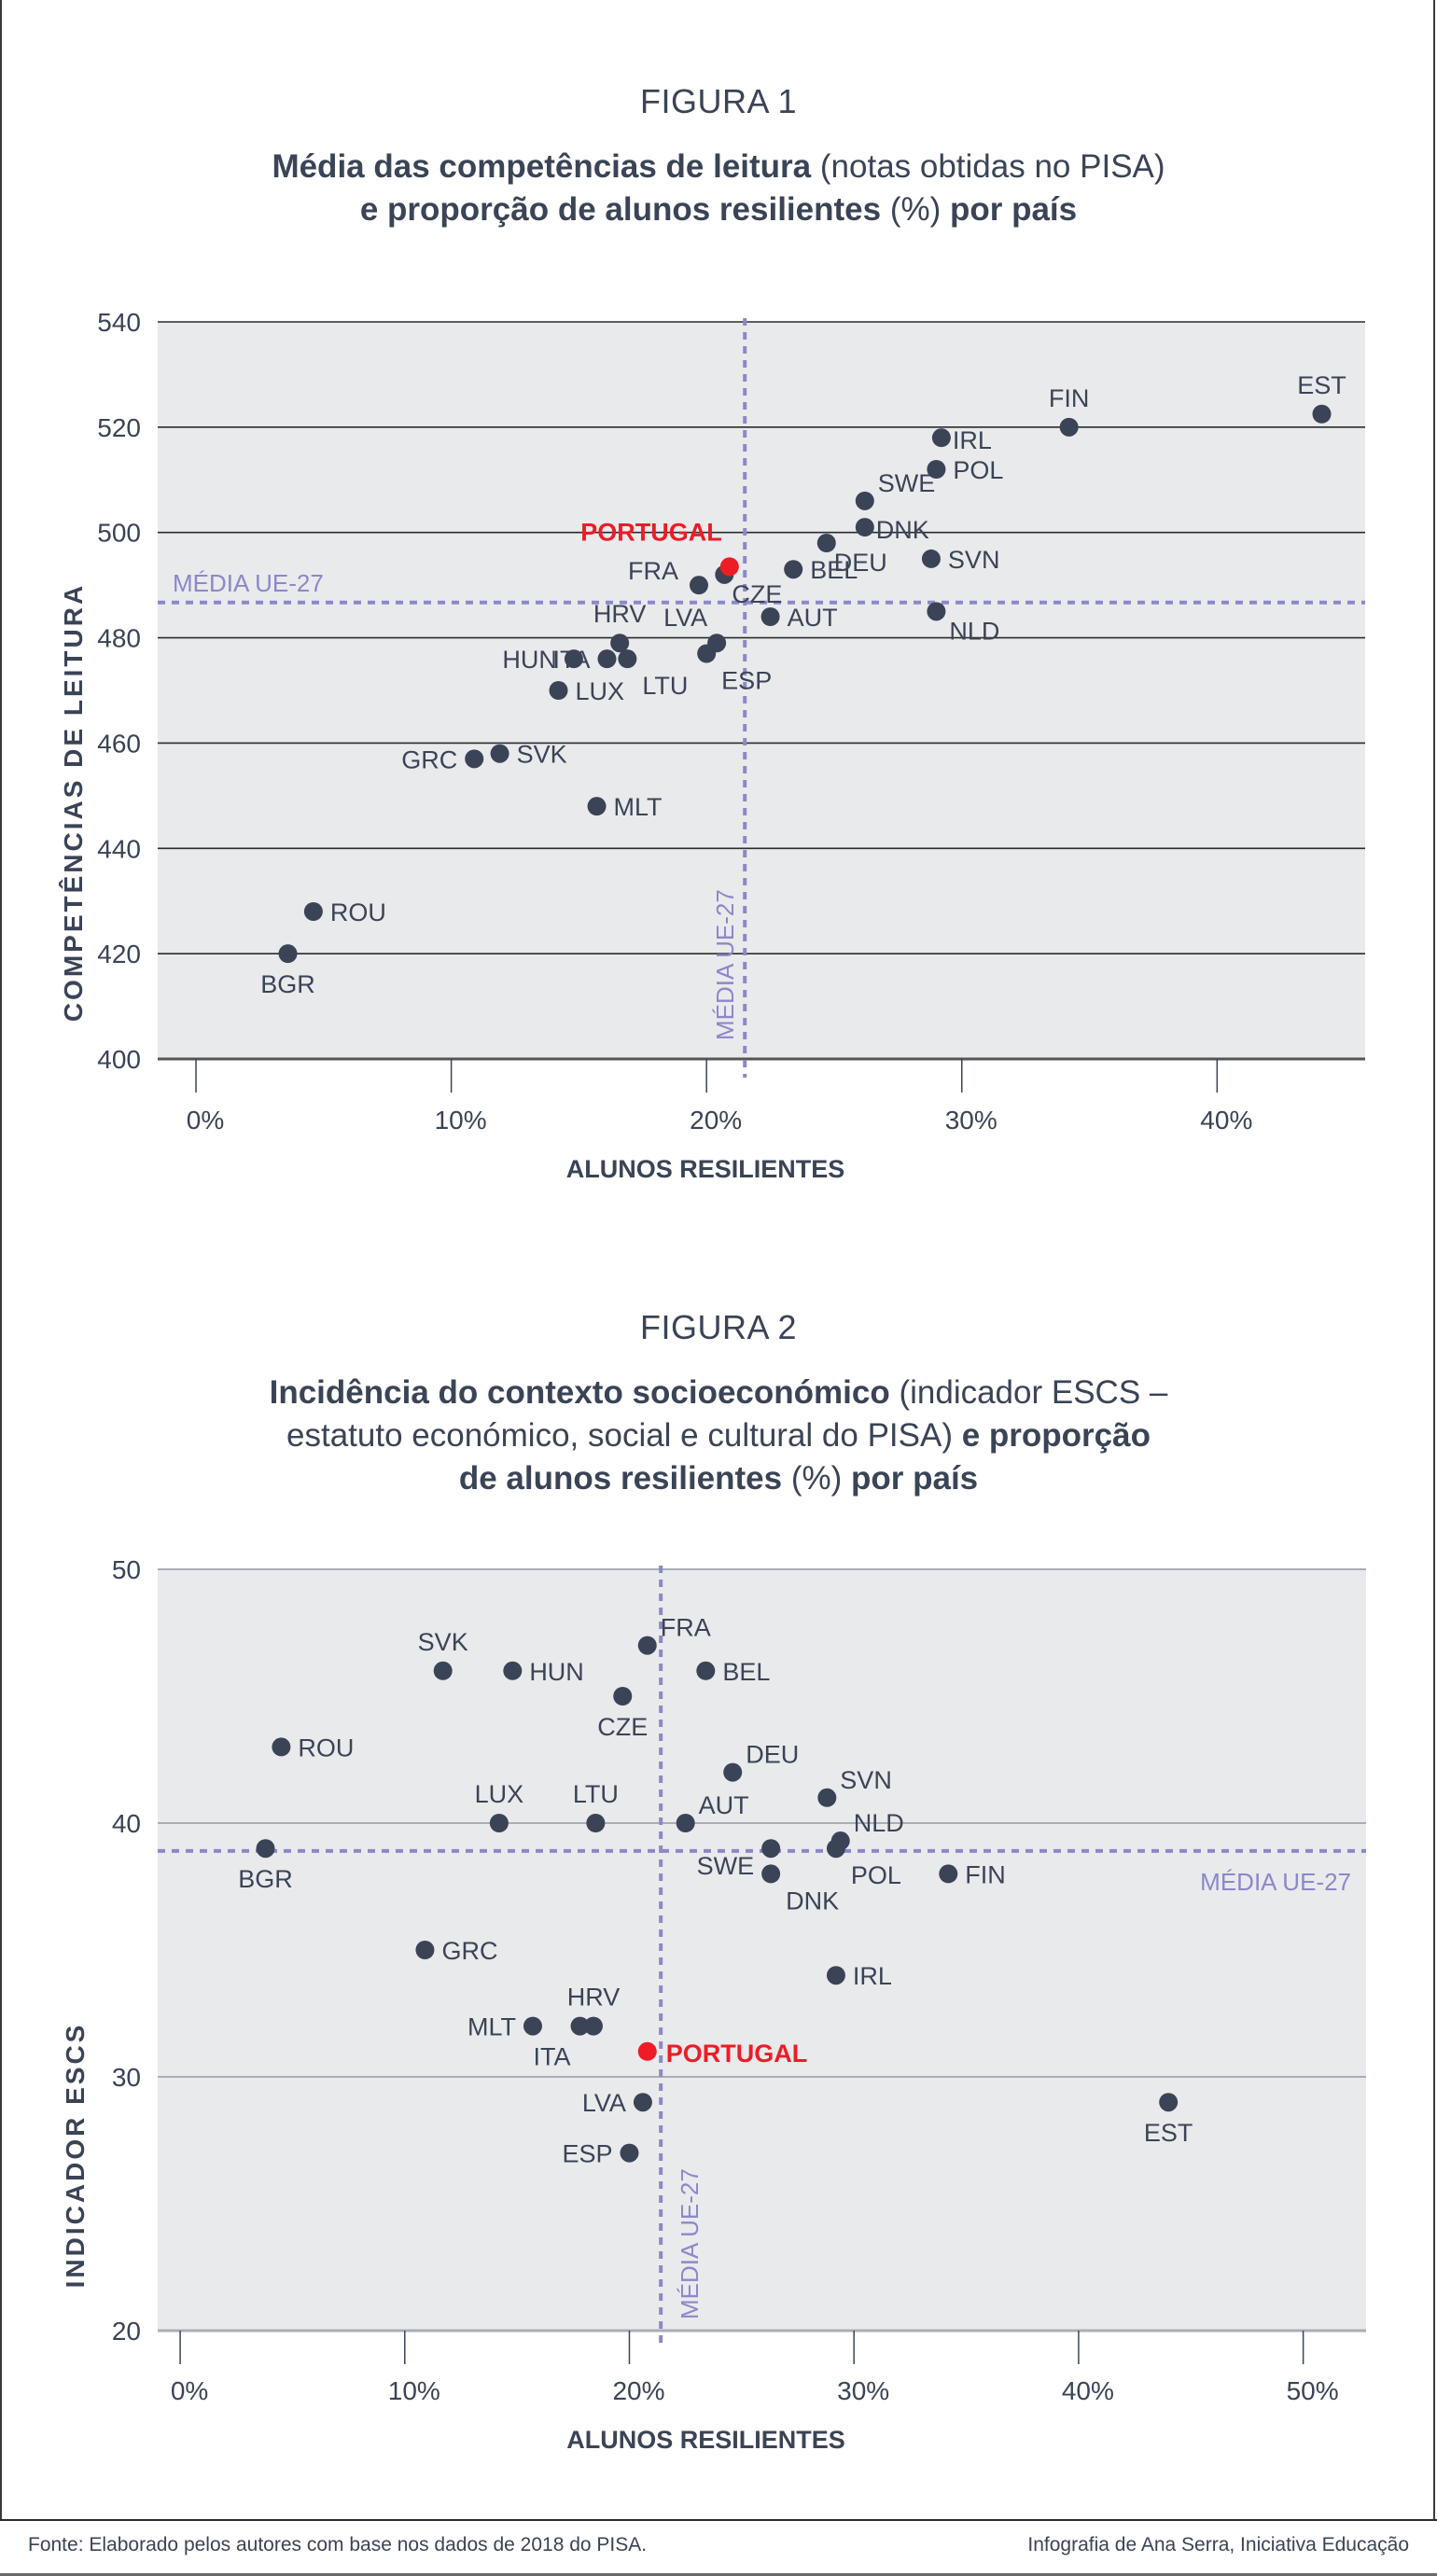 The width and height of the screenshot is (1437, 2576). I want to click on figure-1-label: FIGURA 1, so click(718, 101).